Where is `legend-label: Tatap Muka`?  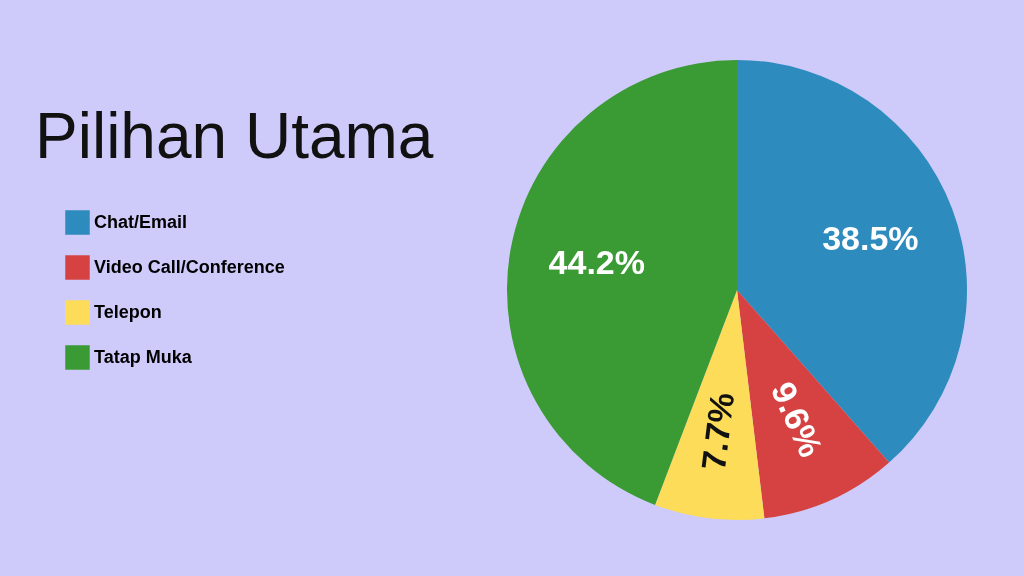
legend-label: Tatap Muka is located at coordinates (143, 356).